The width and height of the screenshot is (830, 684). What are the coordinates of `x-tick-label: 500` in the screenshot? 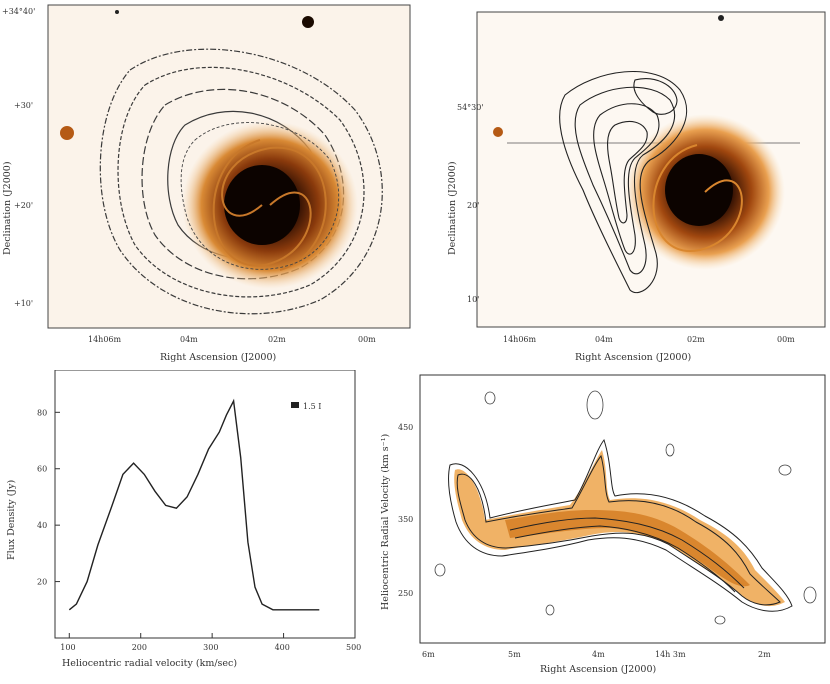 It's located at (353, 647).